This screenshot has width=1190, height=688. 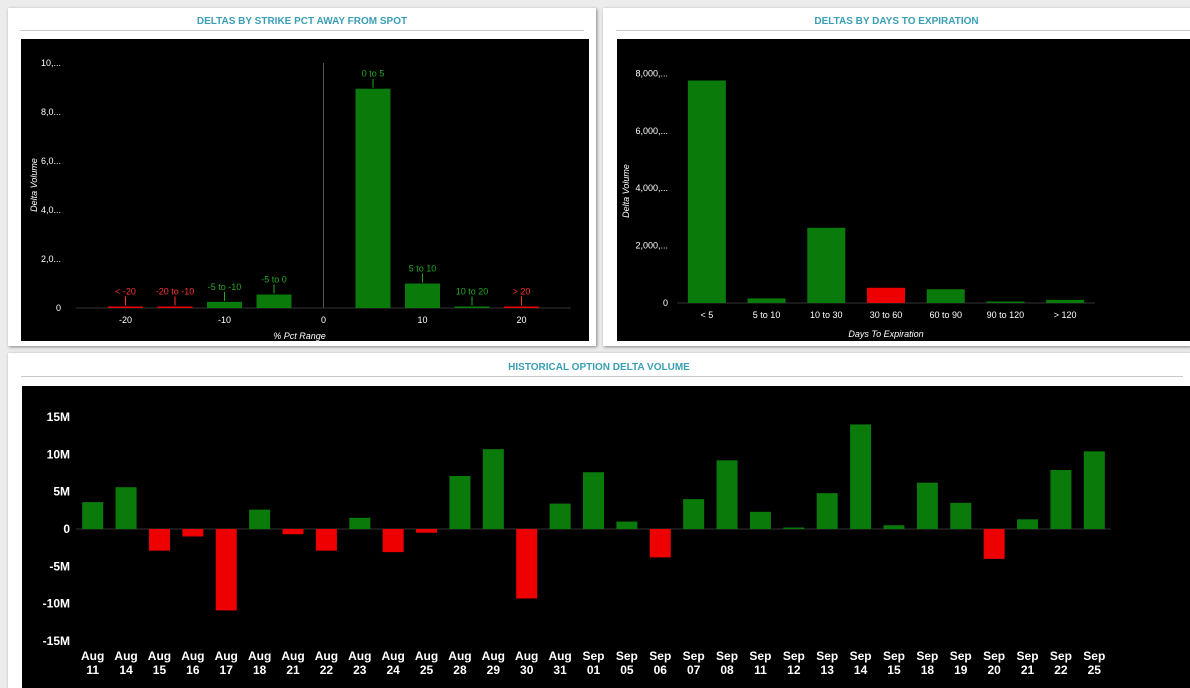 I want to click on y-tick-label: -10M, so click(x=56, y=604).